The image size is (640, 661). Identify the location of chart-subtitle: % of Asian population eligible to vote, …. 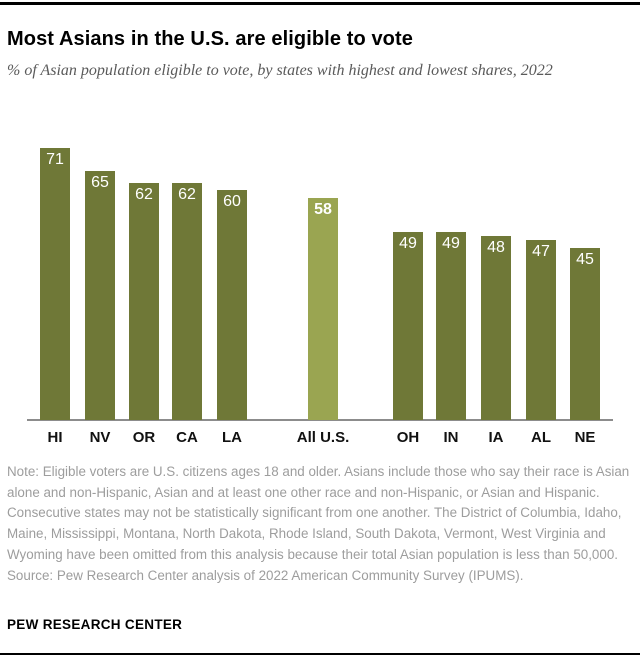
(280, 70).